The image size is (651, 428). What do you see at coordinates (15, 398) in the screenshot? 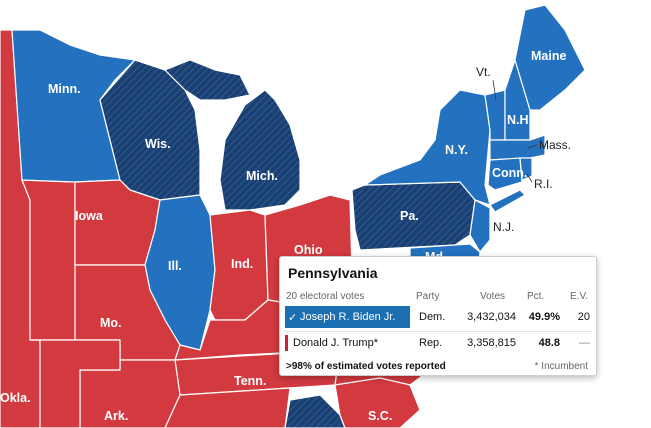
I see `label-okla: Okla.` at bounding box center [15, 398].